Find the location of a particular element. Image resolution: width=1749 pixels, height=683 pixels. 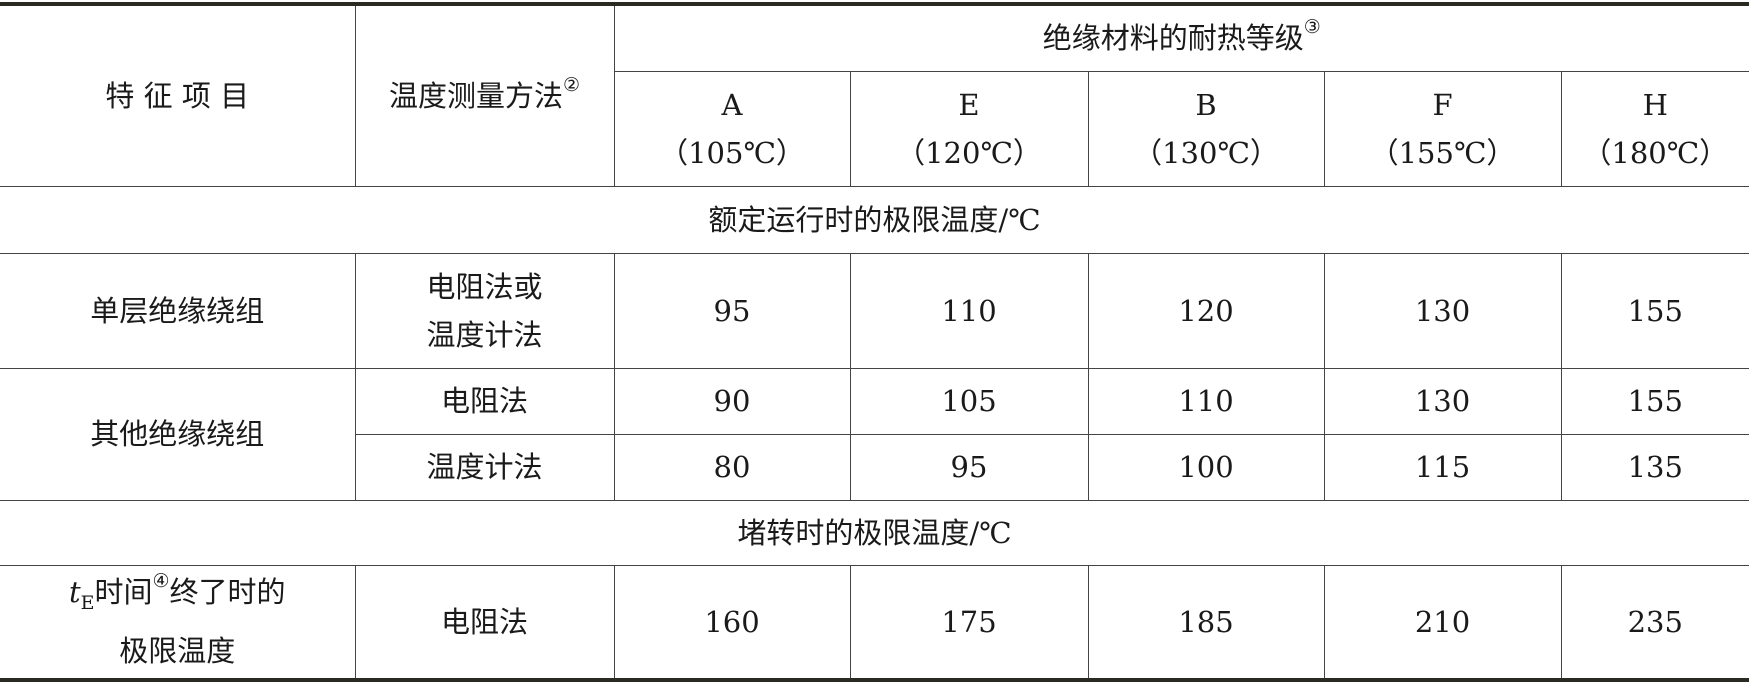

cell-value: 210 is located at coordinates (1442, 622).